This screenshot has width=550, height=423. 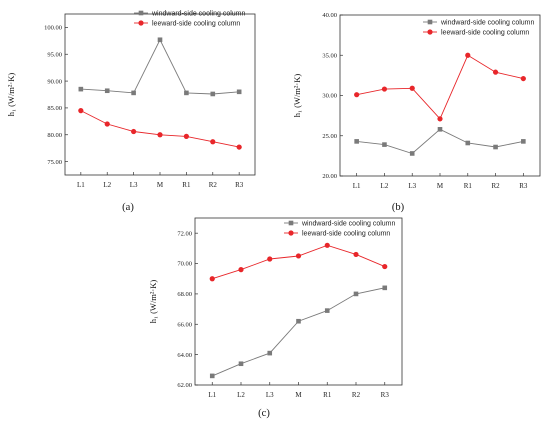 What do you see at coordinates (468, 186) in the screenshot?
I see `chart-b-xtick-label: R1` at bounding box center [468, 186].